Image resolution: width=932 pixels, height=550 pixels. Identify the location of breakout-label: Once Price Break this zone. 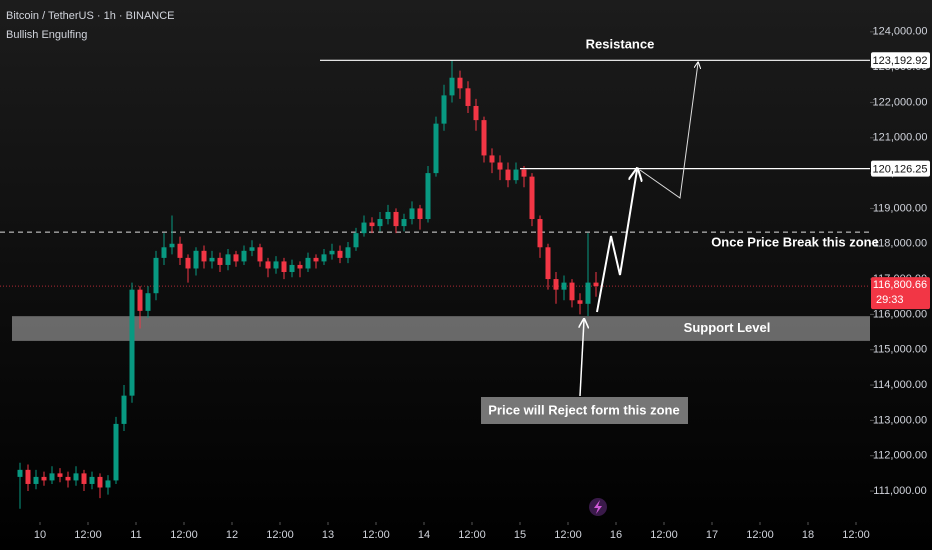
(795, 242).